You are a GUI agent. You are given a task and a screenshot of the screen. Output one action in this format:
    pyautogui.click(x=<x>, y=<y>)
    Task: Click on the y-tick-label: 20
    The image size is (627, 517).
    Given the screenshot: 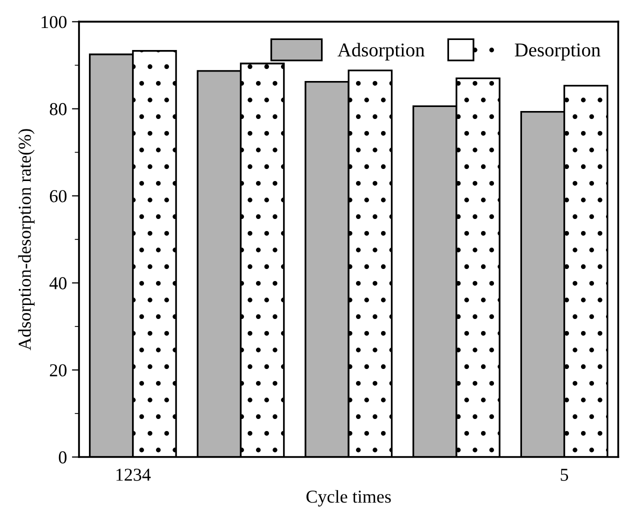 What is the action you would take?
    pyautogui.click(x=58, y=370)
    